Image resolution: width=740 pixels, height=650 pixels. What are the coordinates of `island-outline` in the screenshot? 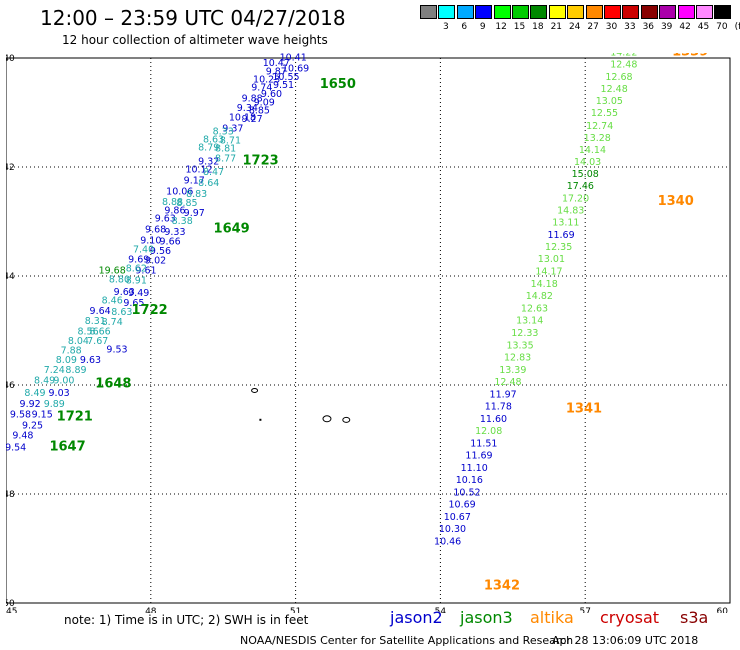 It's located at (346, 419).